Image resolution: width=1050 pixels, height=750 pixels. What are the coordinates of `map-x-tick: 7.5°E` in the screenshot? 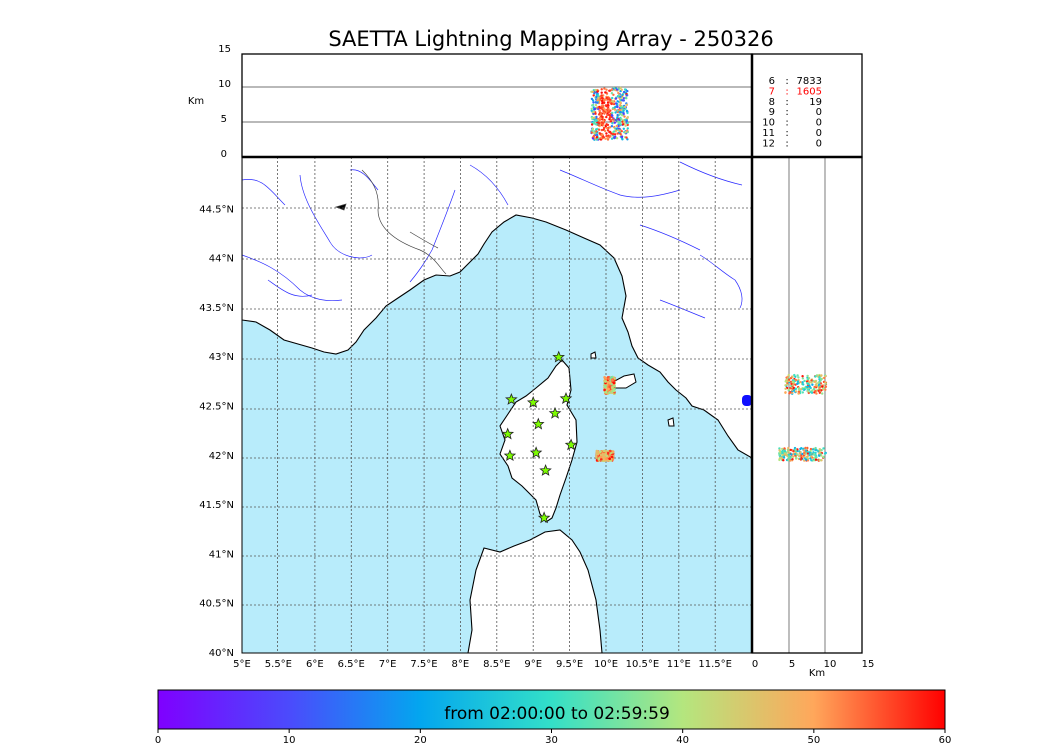 It's located at (423, 664).